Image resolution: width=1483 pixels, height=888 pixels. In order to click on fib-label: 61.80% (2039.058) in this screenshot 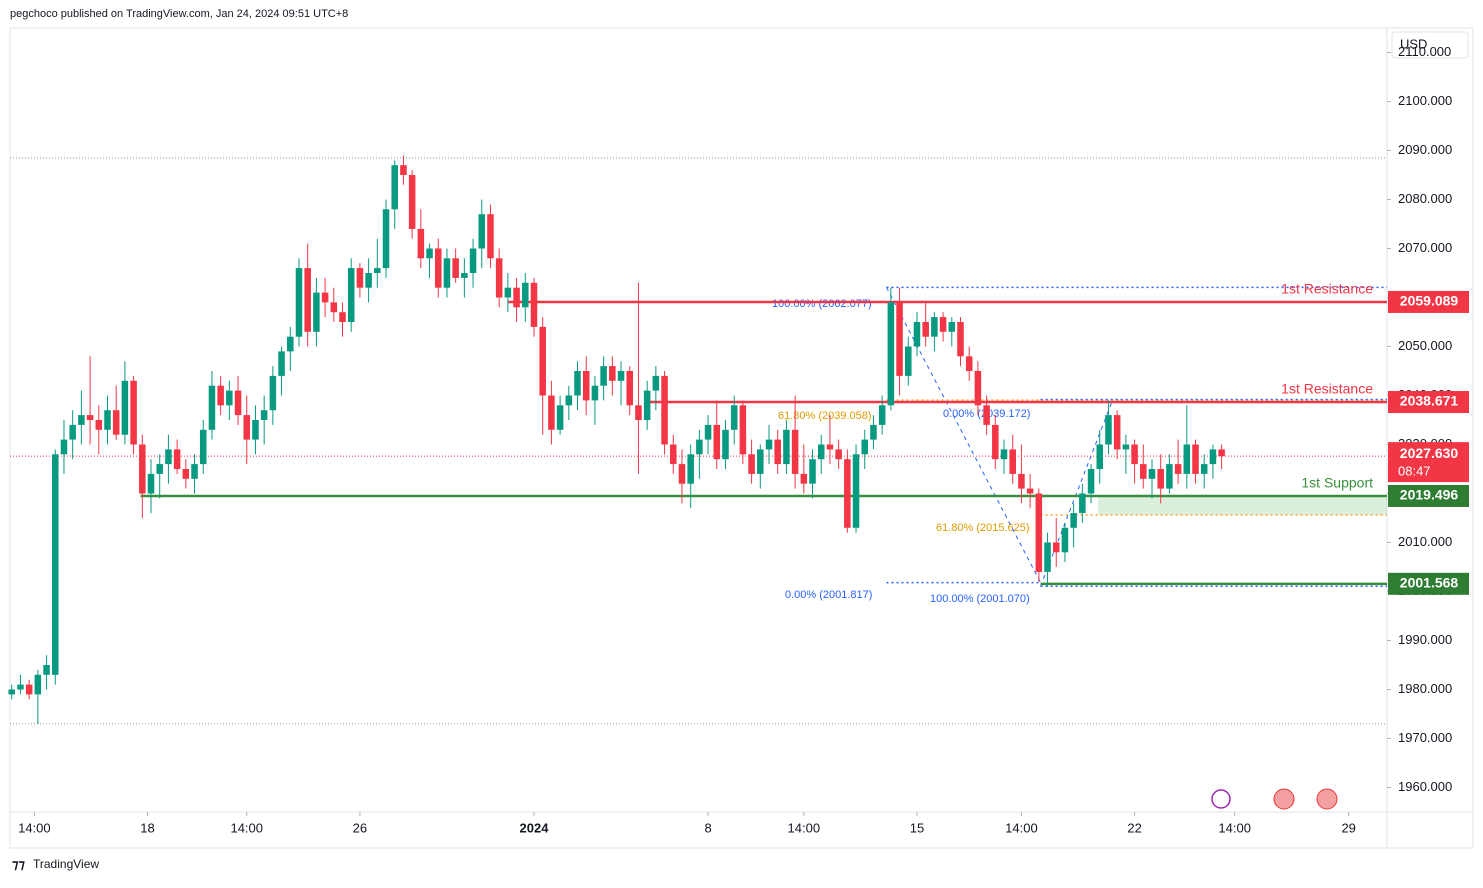, I will do `click(825, 416)`.